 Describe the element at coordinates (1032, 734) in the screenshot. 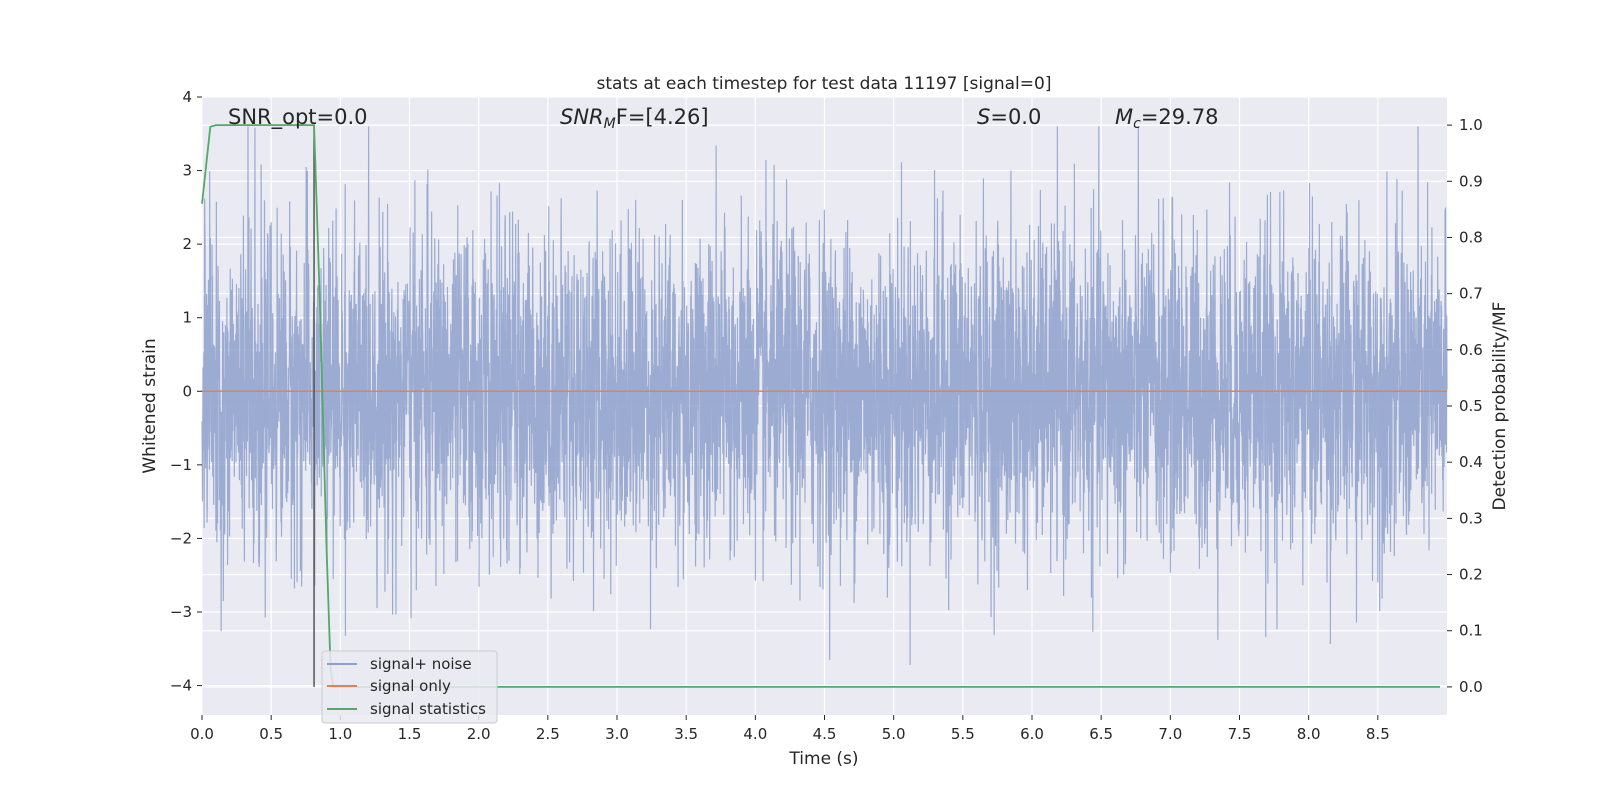

I see `x-tick-label: 6.0` at that location.